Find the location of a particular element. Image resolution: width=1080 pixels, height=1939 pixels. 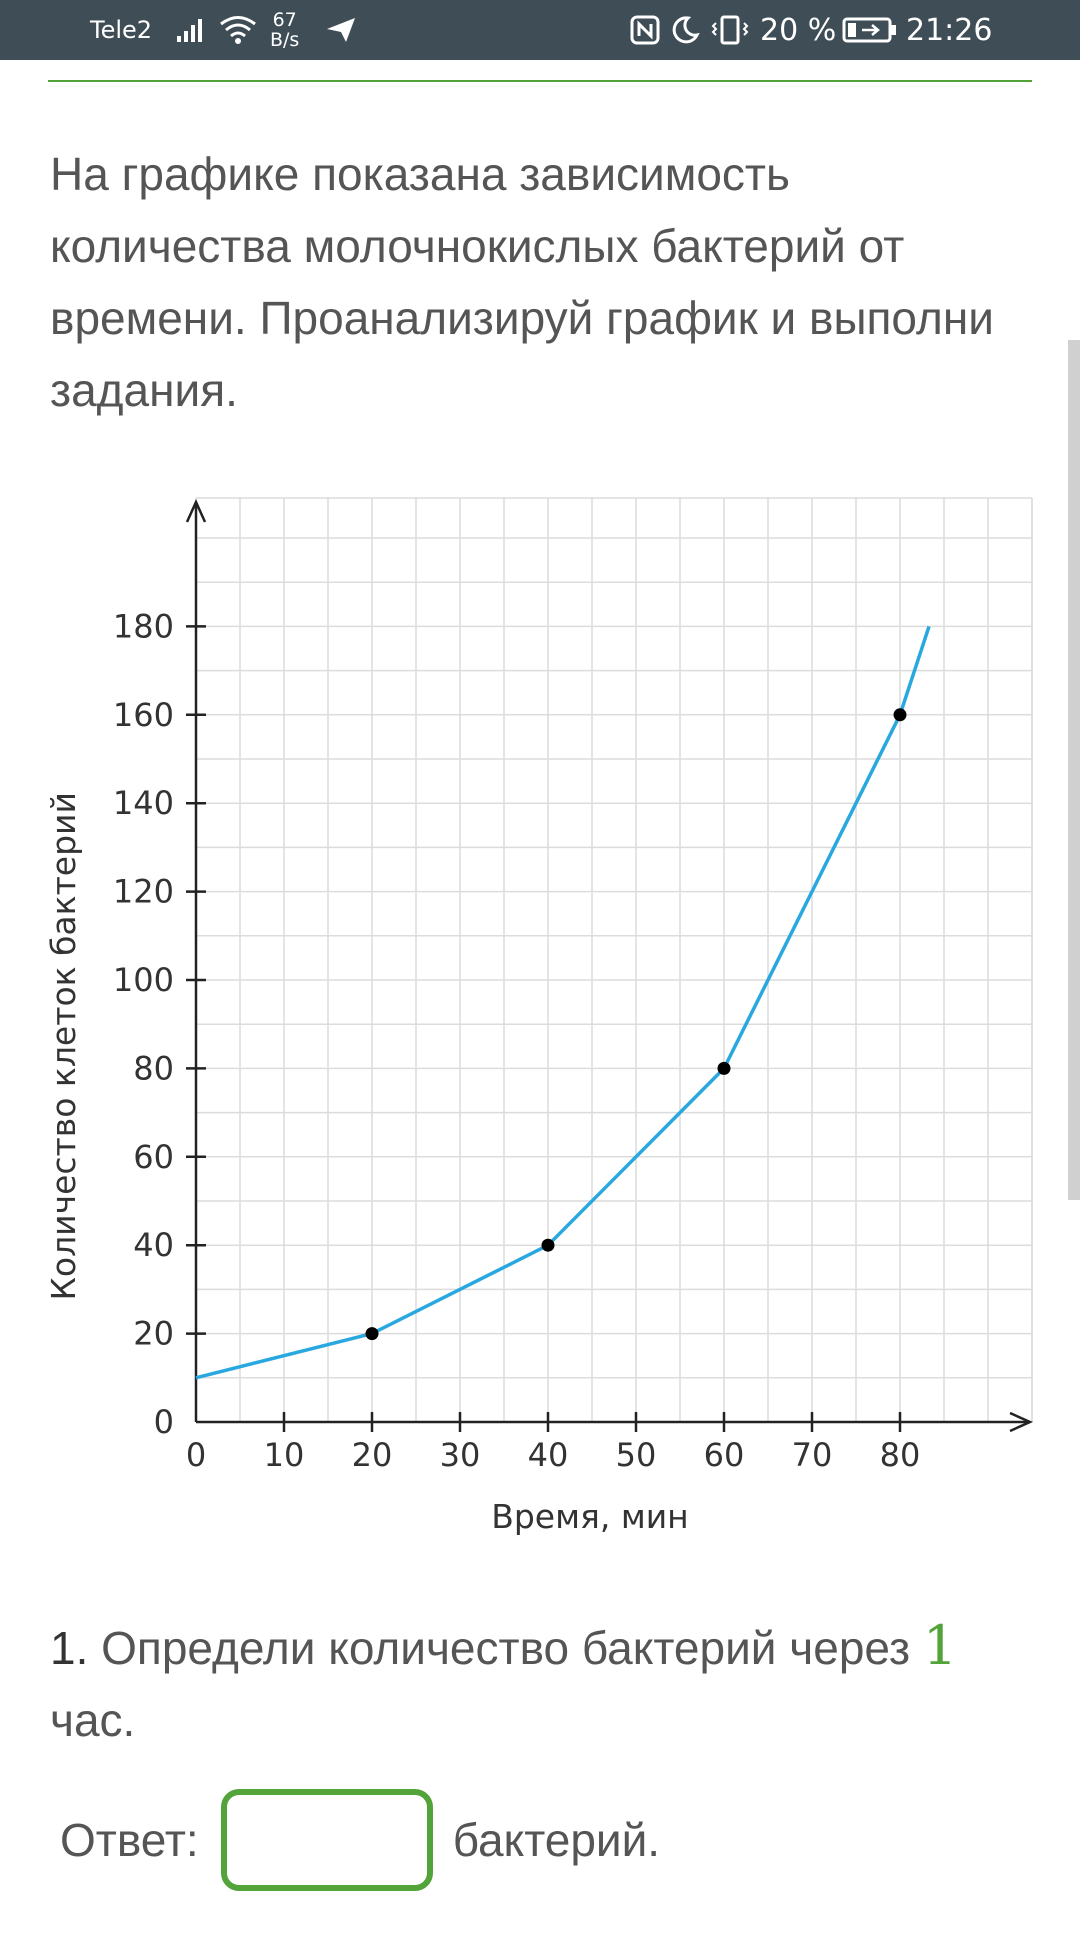

x-tick-label: 10 is located at coordinates (284, 1455).